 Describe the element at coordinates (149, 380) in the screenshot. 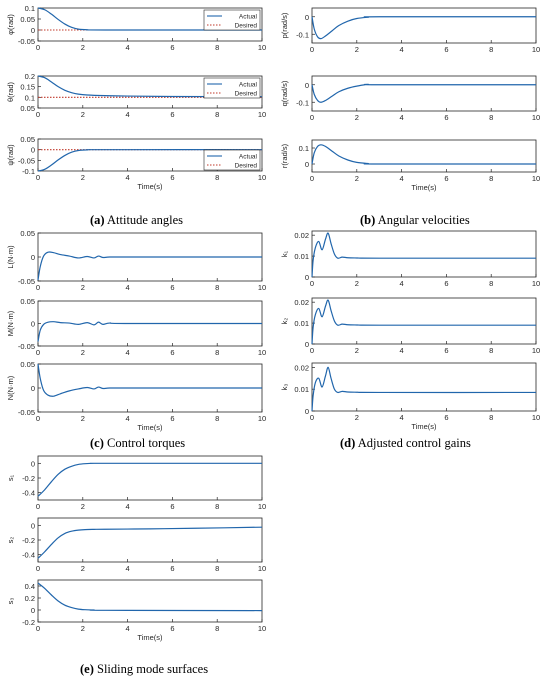

I see `series-line-c3` at that location.